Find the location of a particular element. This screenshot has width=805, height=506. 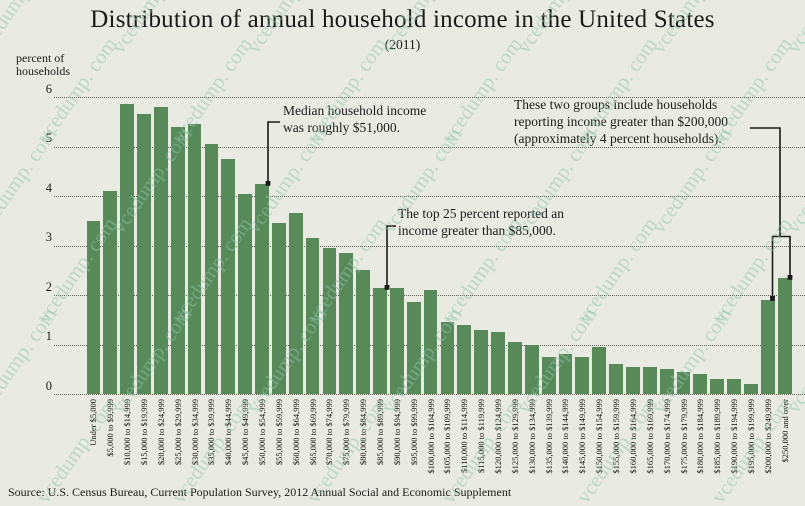

x-axis-label: $185,000 to $189,999 is located at coordinates (717, 436).